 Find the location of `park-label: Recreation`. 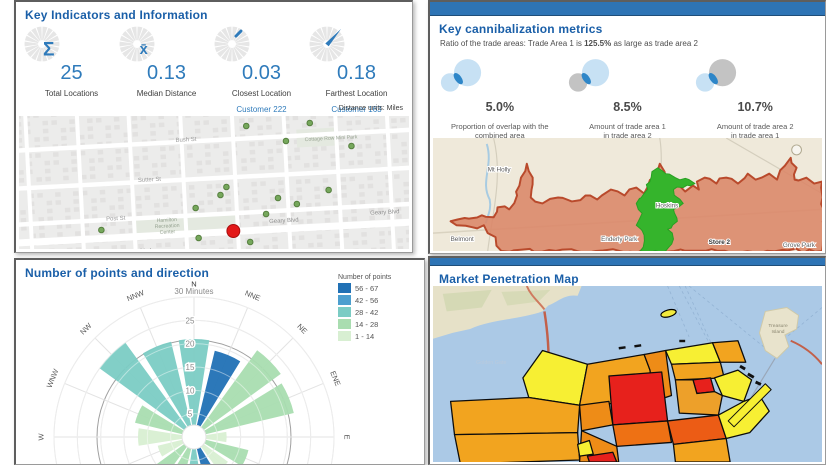

park-label: Recreation is located at coordinates (167, 226).